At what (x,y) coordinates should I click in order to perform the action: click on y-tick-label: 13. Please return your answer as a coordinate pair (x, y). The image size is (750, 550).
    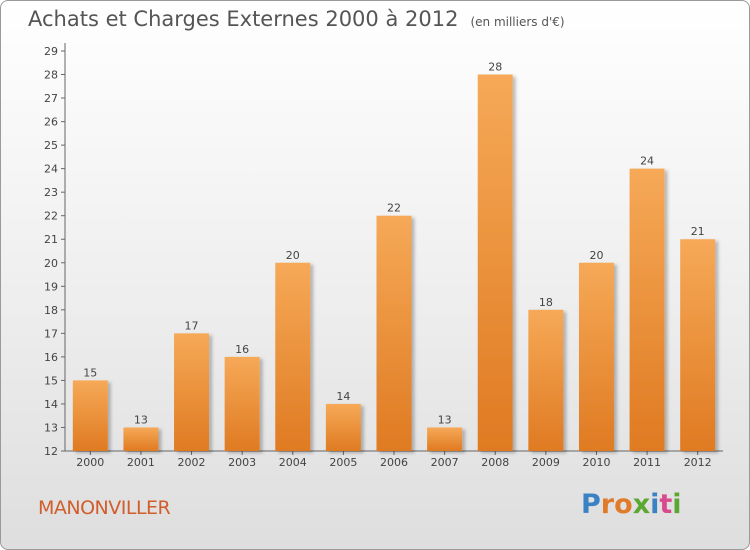
    Looking at the image, I should click on (51, 427).